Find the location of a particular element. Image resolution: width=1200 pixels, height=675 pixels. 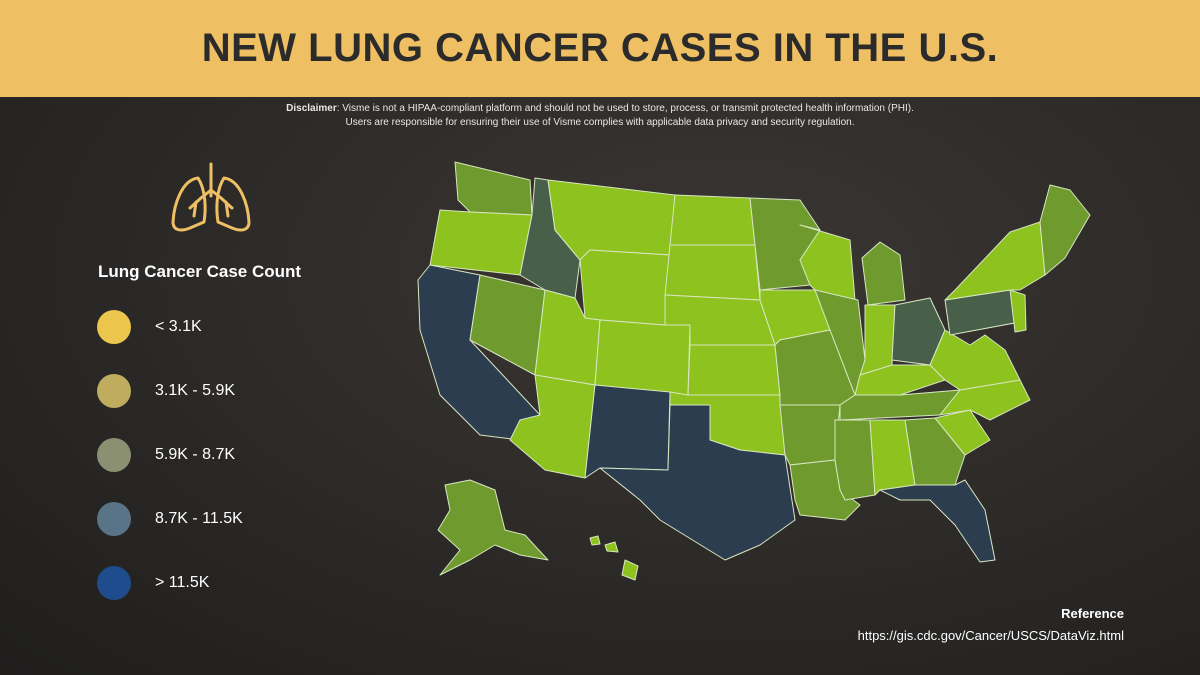

legend-item: > 11.5K is located at coordinates (153, 583).